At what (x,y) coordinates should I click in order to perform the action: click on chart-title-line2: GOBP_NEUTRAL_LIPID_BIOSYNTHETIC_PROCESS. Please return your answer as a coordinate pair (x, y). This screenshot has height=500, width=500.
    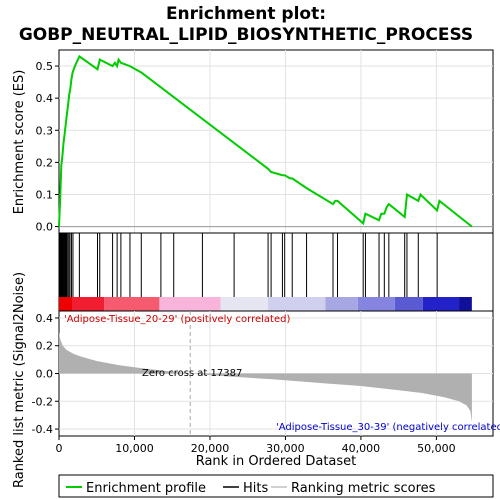
    Looking at the image, I should click on (246, 35).